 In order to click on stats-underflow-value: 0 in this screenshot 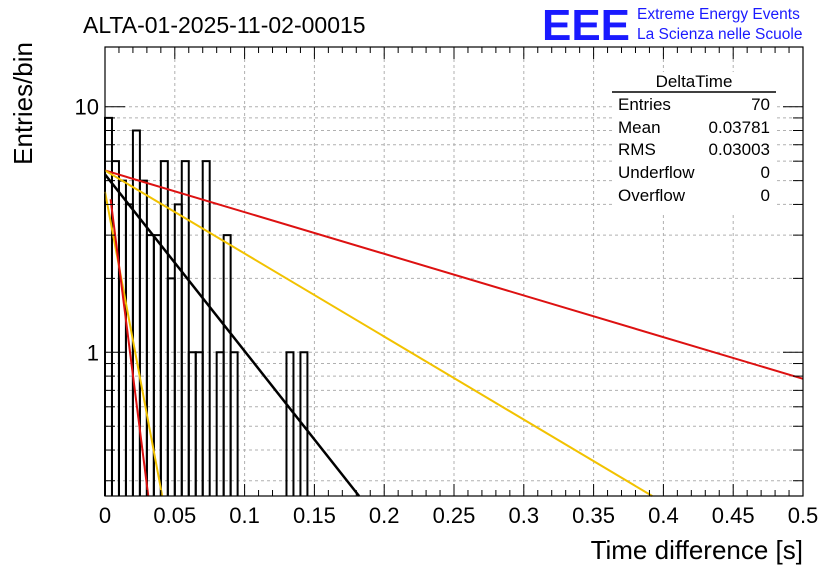, I will do `click(765, 172)`.